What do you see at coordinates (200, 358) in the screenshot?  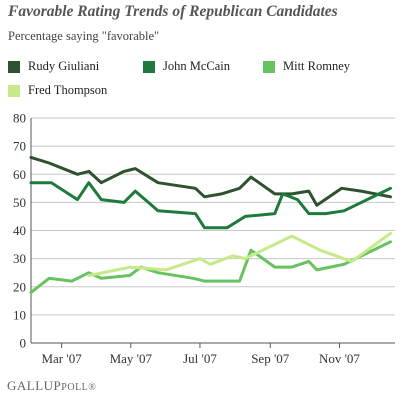 I see `x-tick-label: Jul '07` at bounding box center [200, 358].